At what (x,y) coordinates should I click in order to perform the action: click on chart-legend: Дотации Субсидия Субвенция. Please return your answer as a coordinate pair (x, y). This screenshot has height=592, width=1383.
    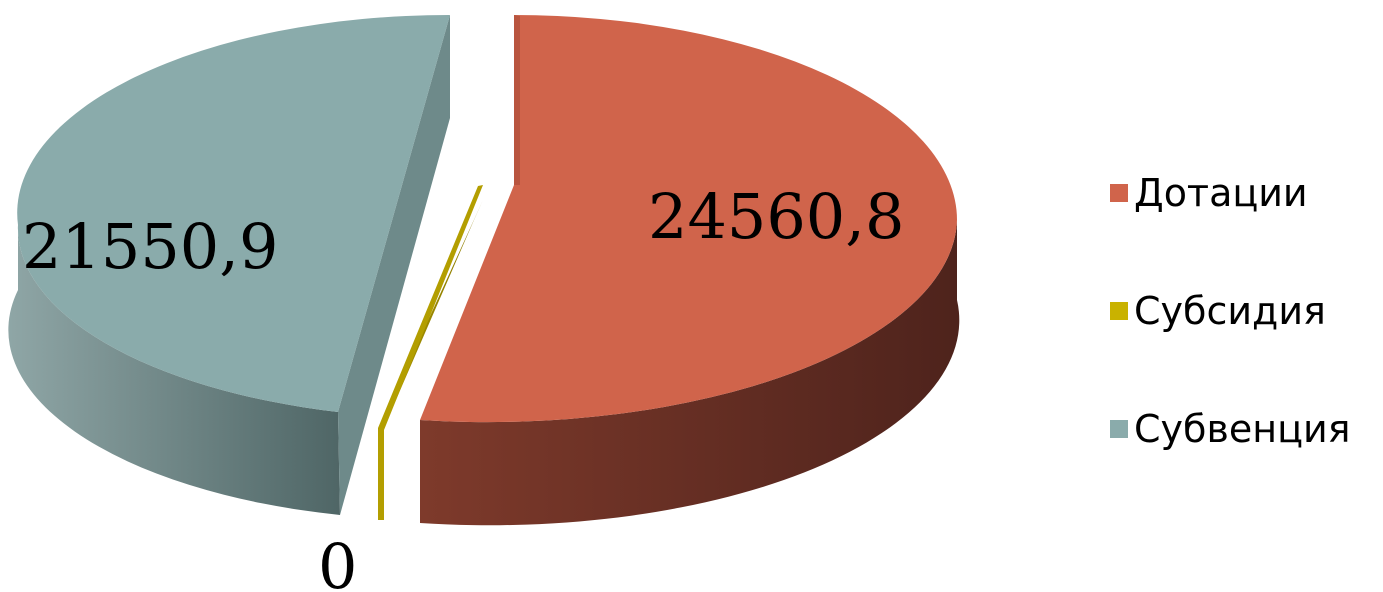
    Looking at the image, I should click on (1230, 342).